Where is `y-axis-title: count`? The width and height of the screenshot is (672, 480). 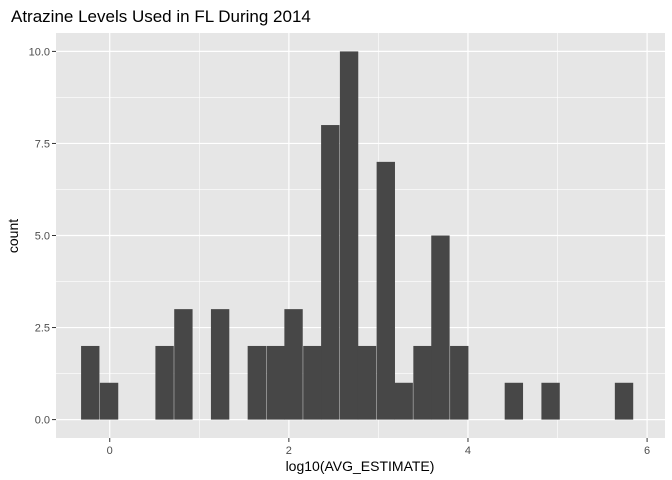 y-axis-title: count is located at coordinates (13, 236).